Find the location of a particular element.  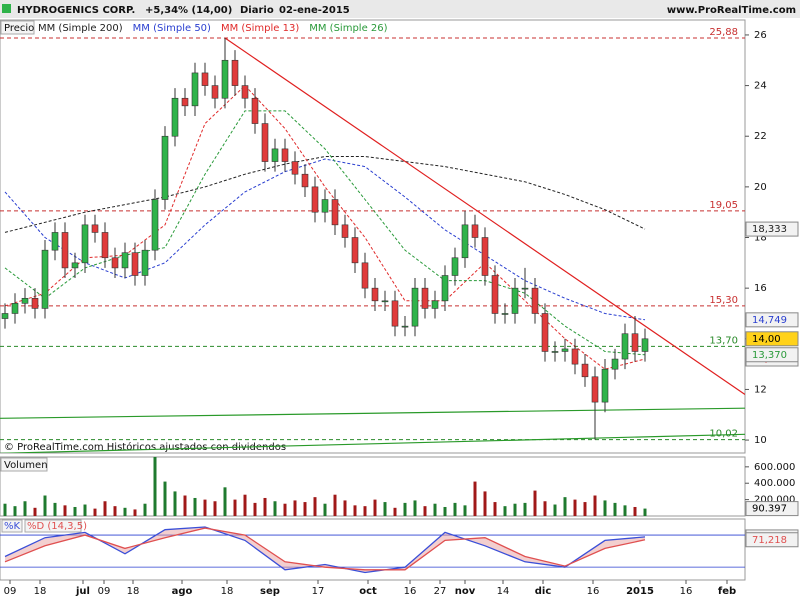

x-tick-label: nov is located at coordinates (465, 591).